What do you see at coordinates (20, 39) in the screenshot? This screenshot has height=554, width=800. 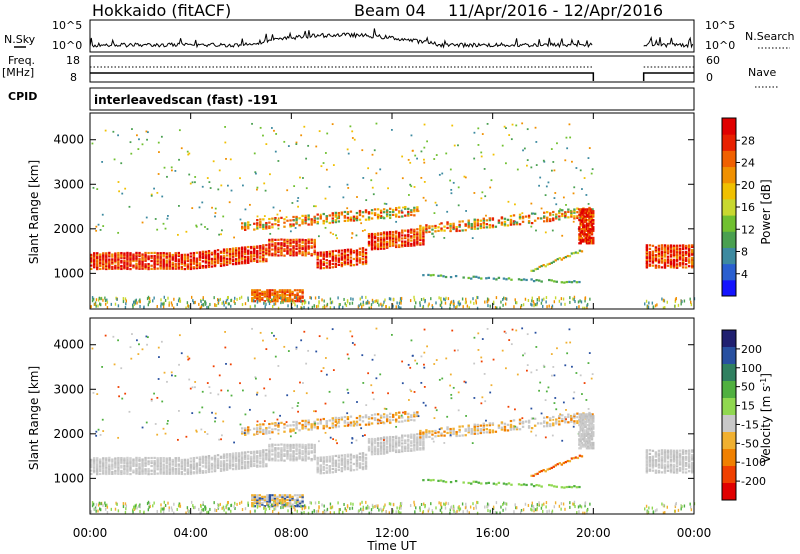 I see `nsky-label: N.Sky` at bounding box center [20, 39].